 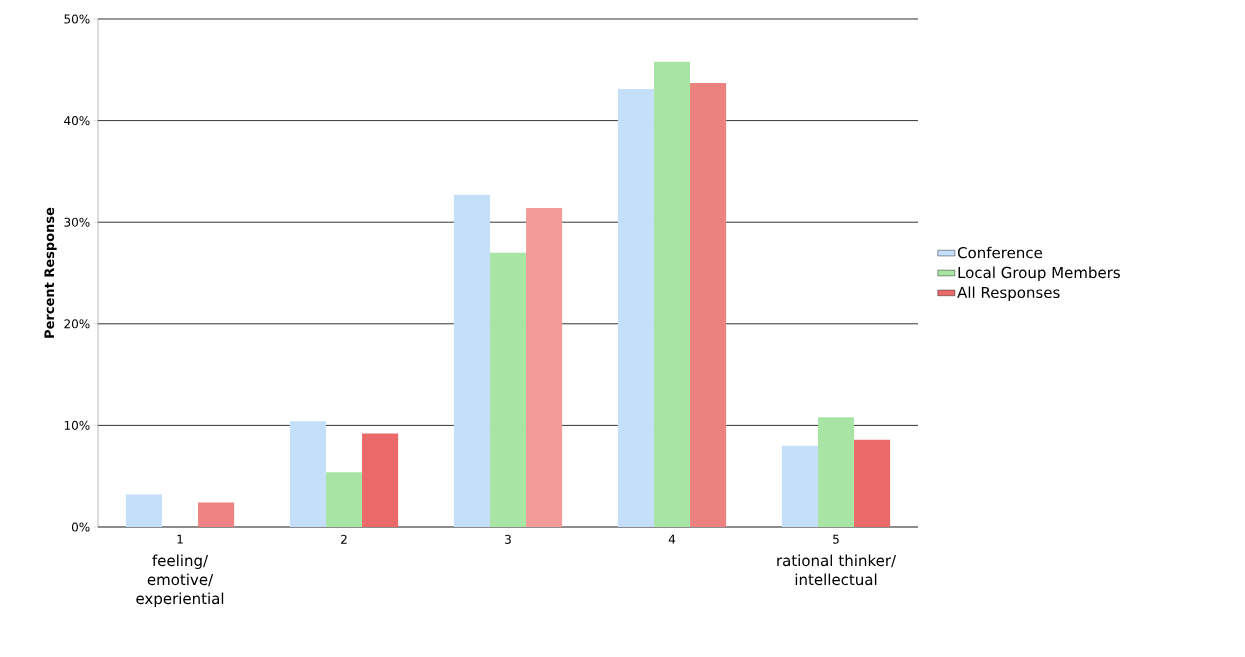 I want to click on y-tick-label: 40%, so click(x=77, y=121).